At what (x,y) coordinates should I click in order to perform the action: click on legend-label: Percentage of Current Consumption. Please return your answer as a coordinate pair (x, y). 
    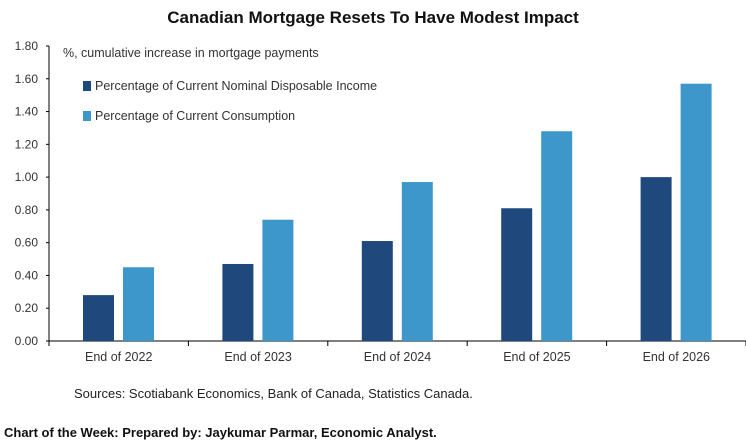
    Looking at the image, I should click on (195, 116).